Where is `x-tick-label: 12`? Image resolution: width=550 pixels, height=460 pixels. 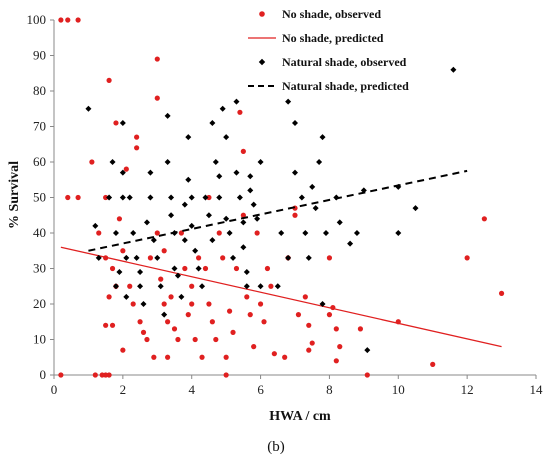
x-tick-label: 12 is located at coordinates (467, 389).